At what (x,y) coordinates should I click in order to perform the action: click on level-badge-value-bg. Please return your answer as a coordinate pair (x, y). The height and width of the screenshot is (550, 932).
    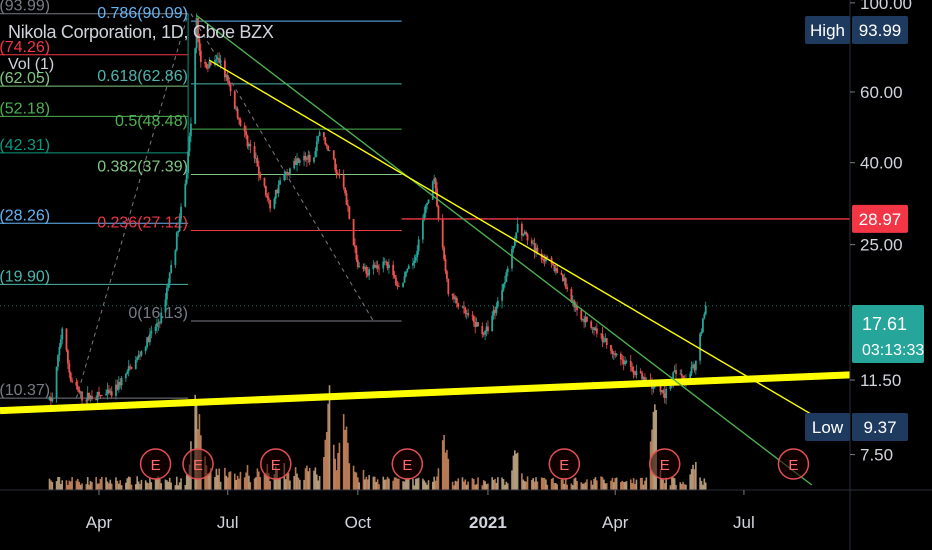
    Looking at the image, I should click on (880, 218).